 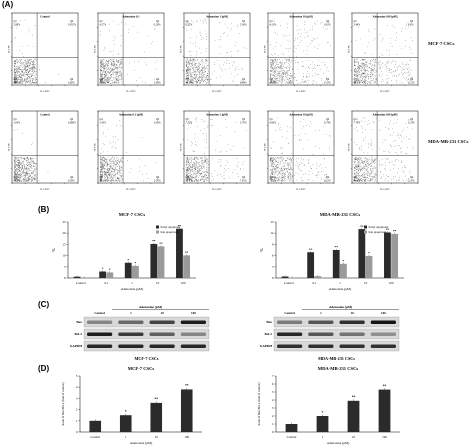 I want to click on protein-label: Bax, so click(x=269, y=322).